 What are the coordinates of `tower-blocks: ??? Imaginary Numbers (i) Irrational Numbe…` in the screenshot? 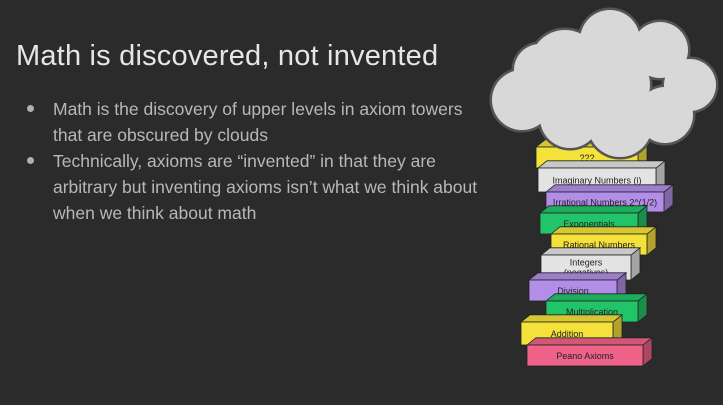 It's located at (597, 252).